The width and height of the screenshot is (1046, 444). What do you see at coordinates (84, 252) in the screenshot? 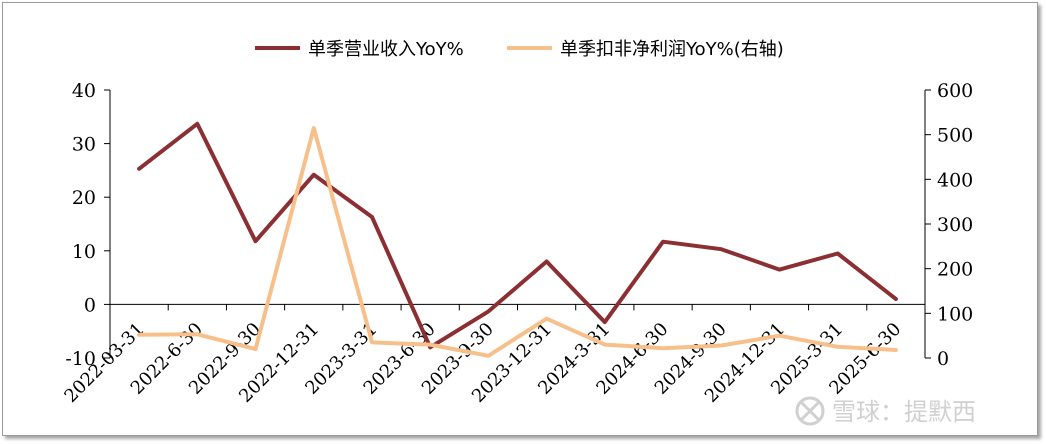
I see `left-tick-label: 10` at bounding box center [84, 252].